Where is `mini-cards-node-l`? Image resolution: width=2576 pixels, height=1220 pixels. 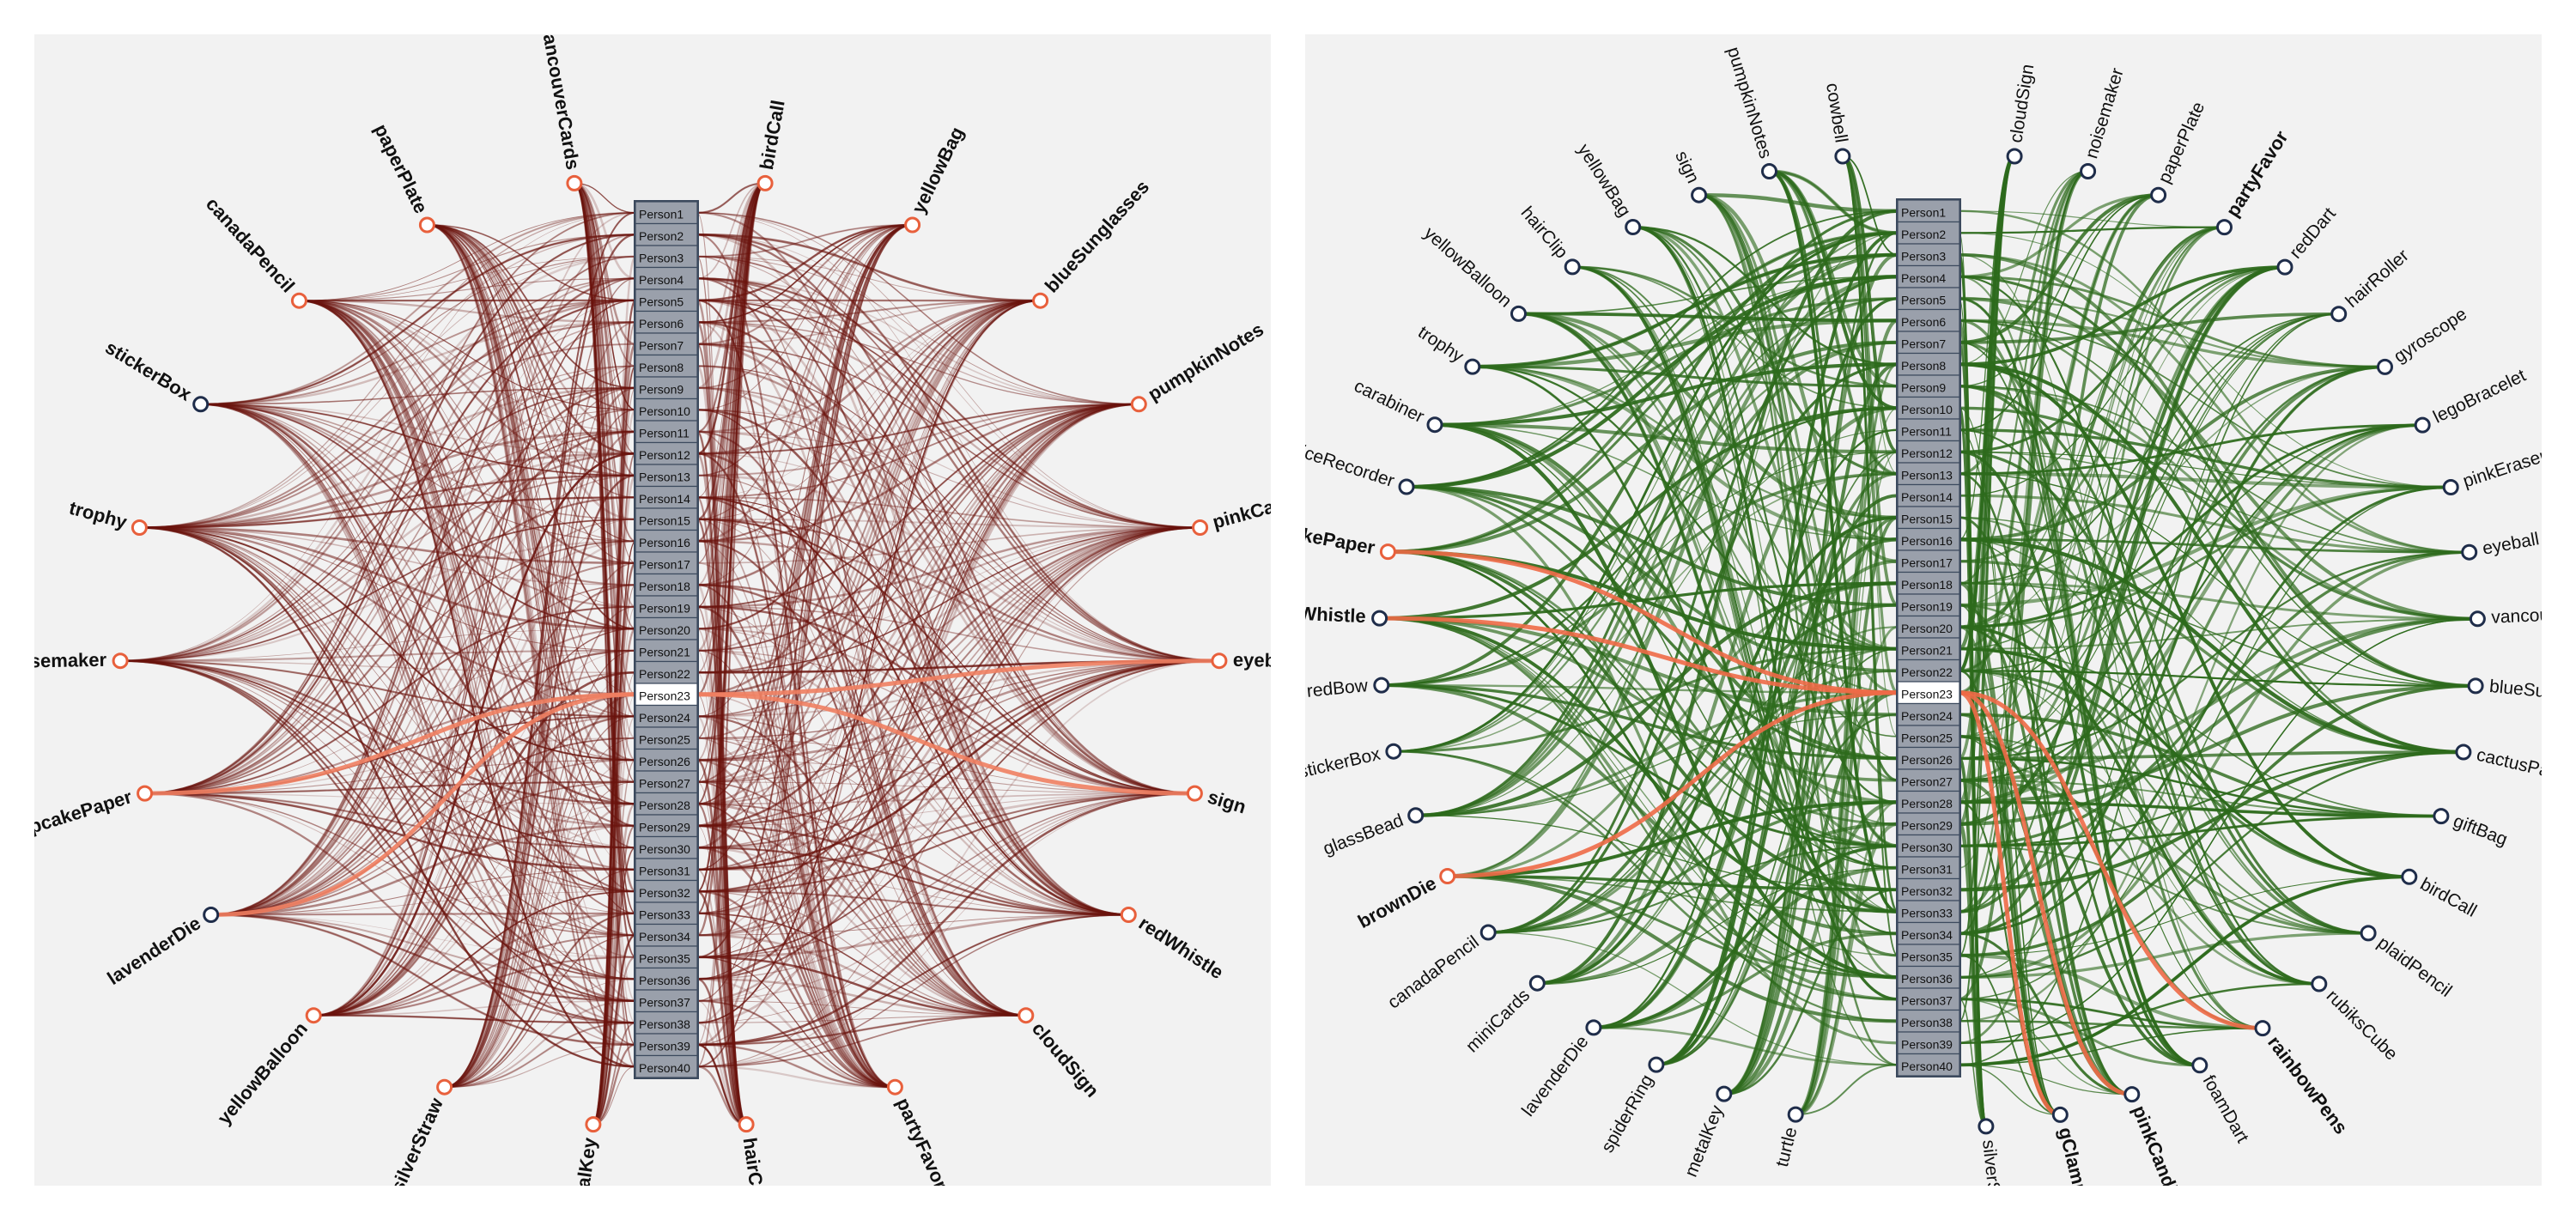 mini-cards-node-l is located at coordinates (1537, 983).